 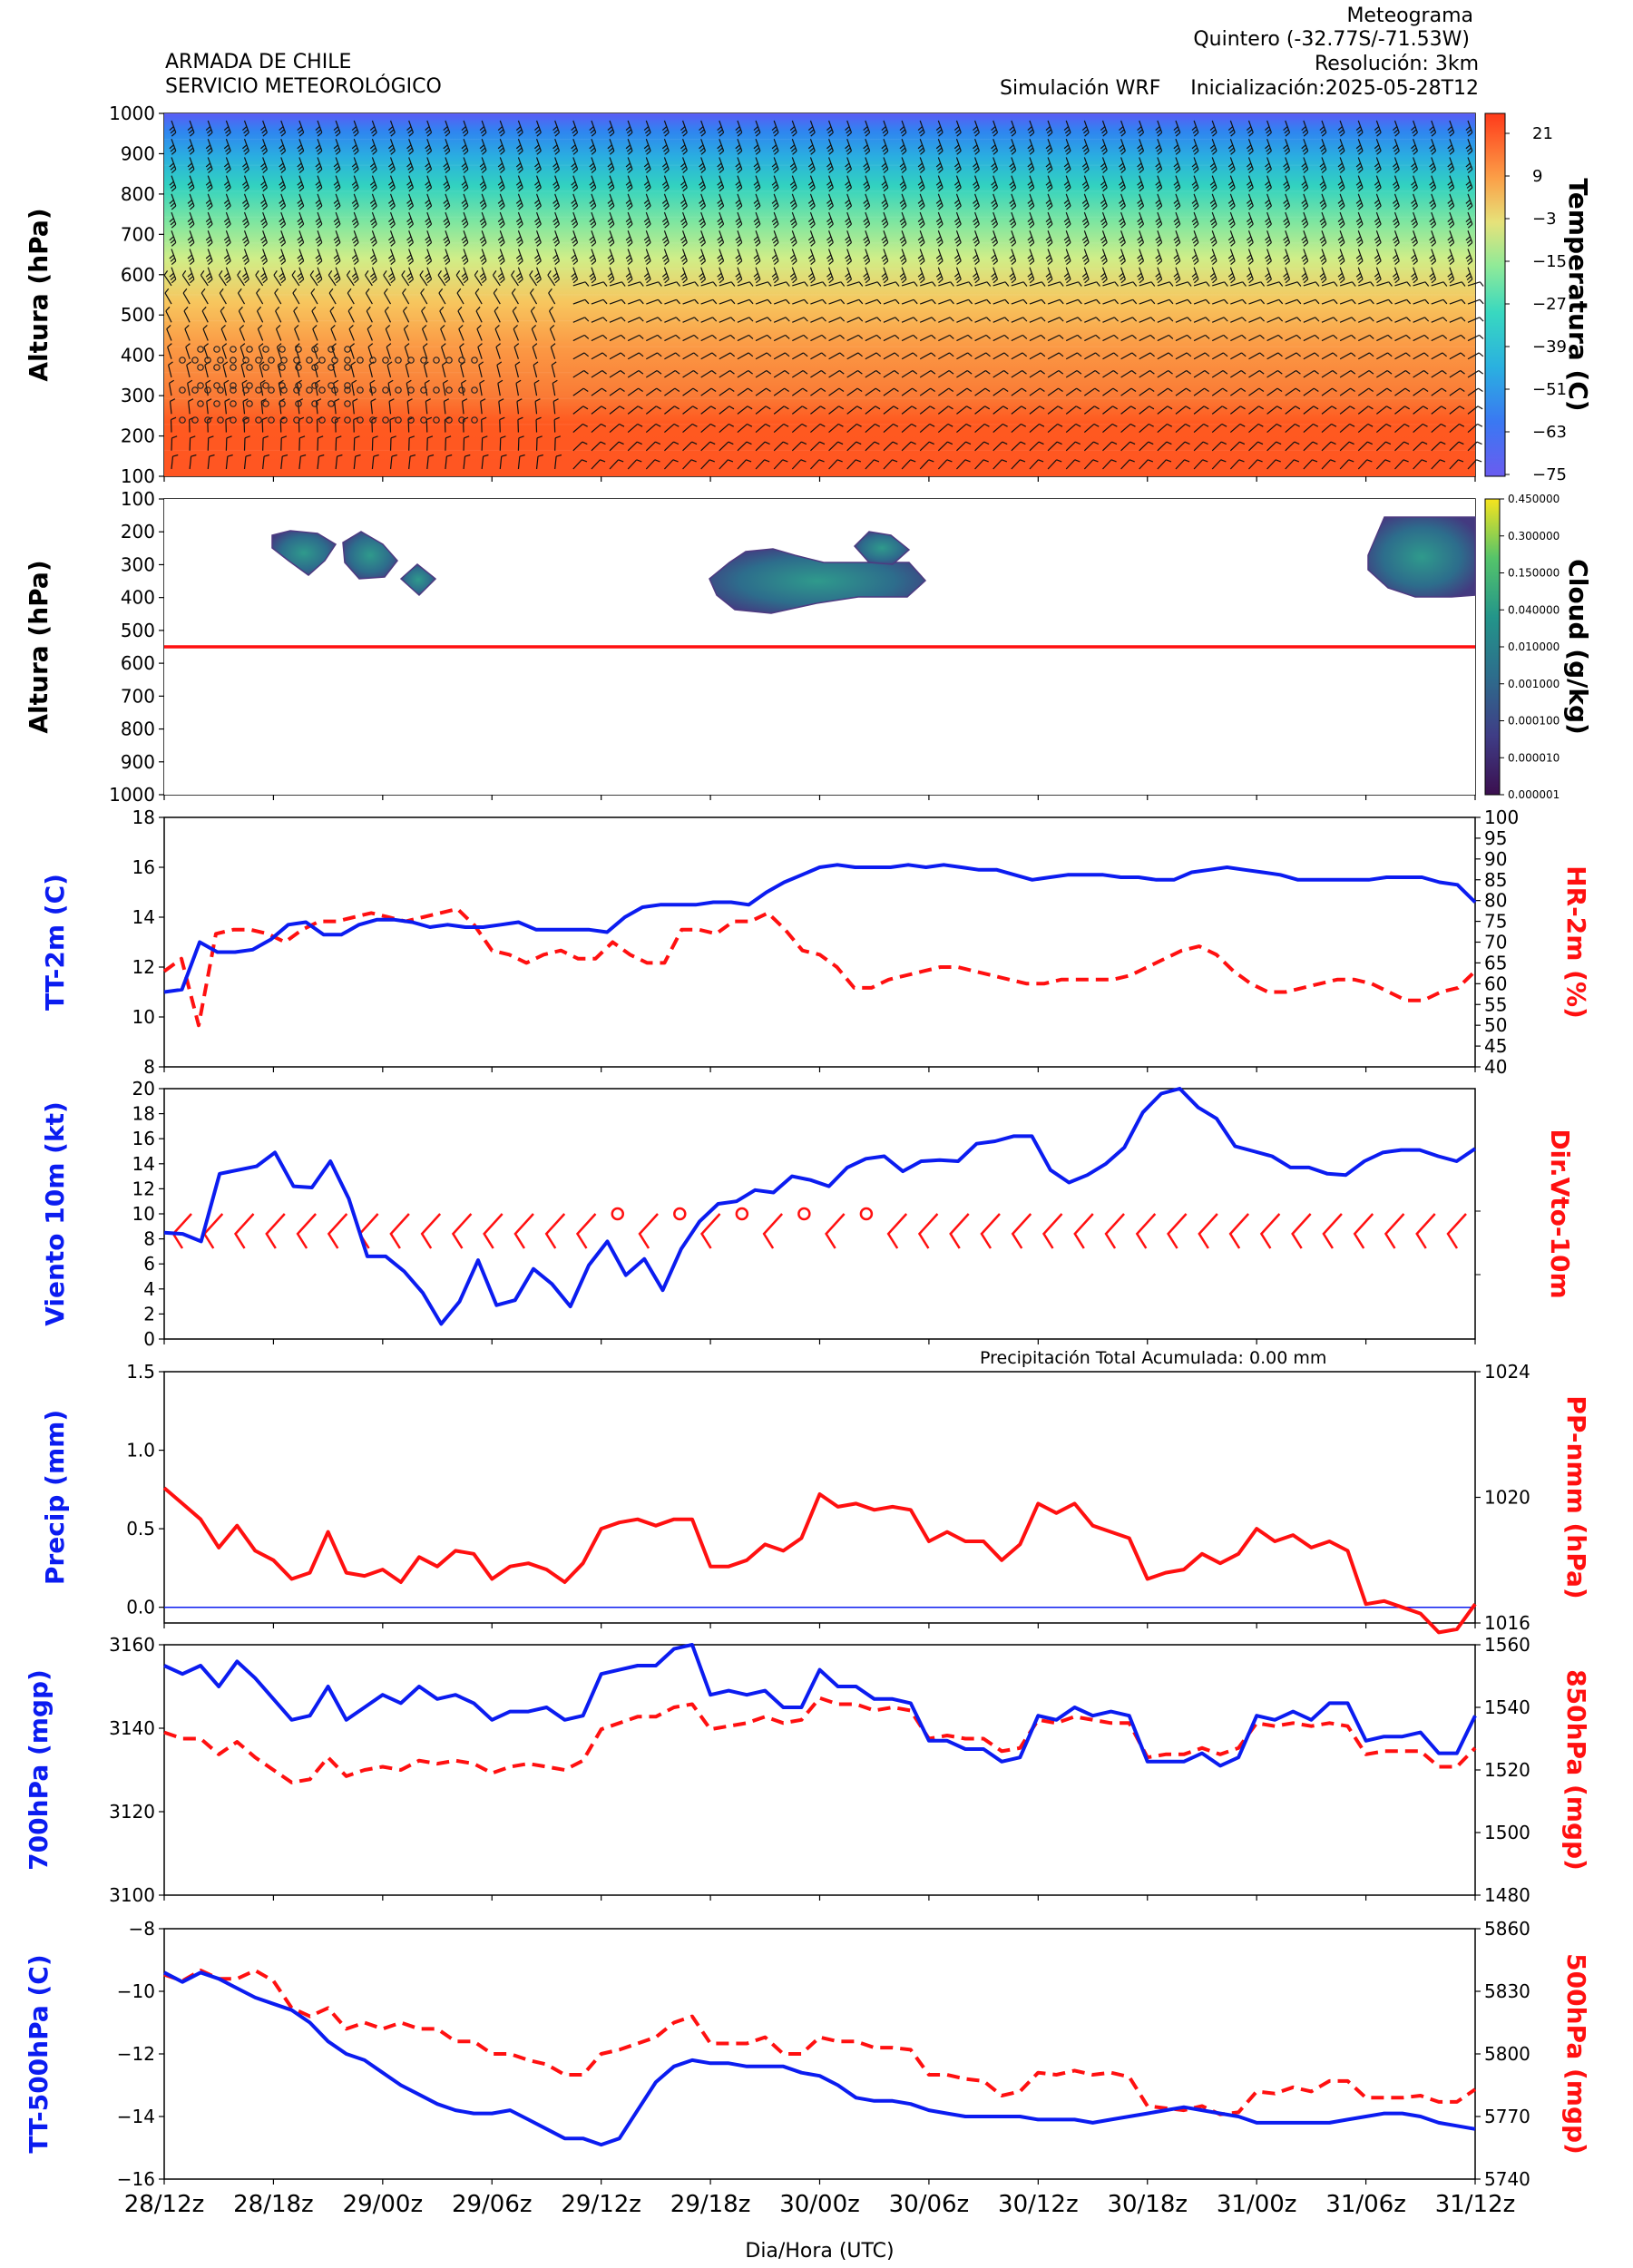 I want to click on wind-direction-barb, so click(x=1425, y=1231).